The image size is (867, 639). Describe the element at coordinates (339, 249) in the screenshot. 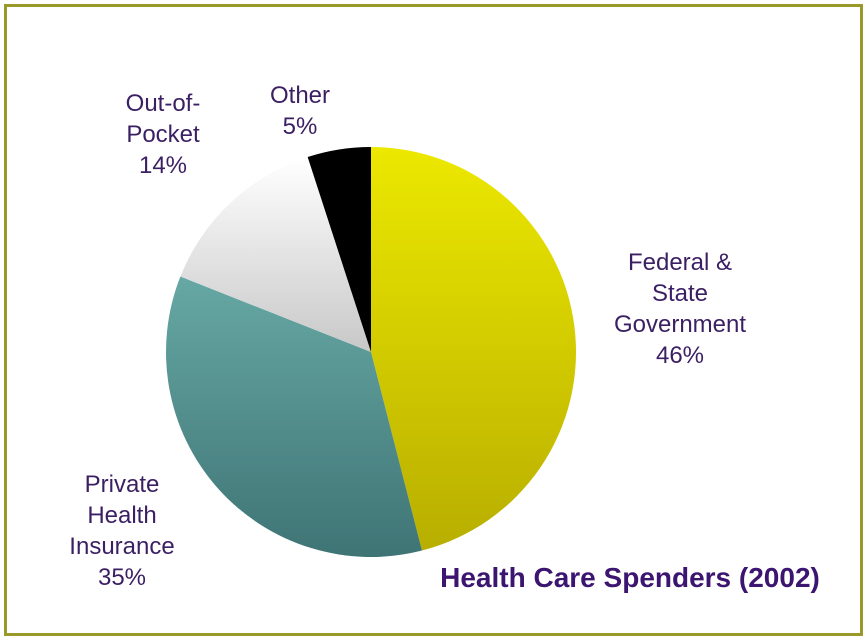

I see `slice-other` at that location.